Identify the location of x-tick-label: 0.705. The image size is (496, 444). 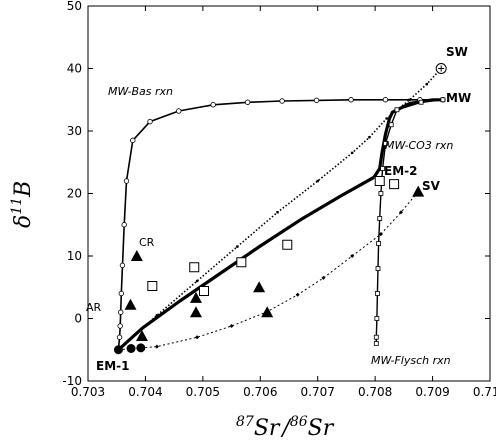
(203, 392).